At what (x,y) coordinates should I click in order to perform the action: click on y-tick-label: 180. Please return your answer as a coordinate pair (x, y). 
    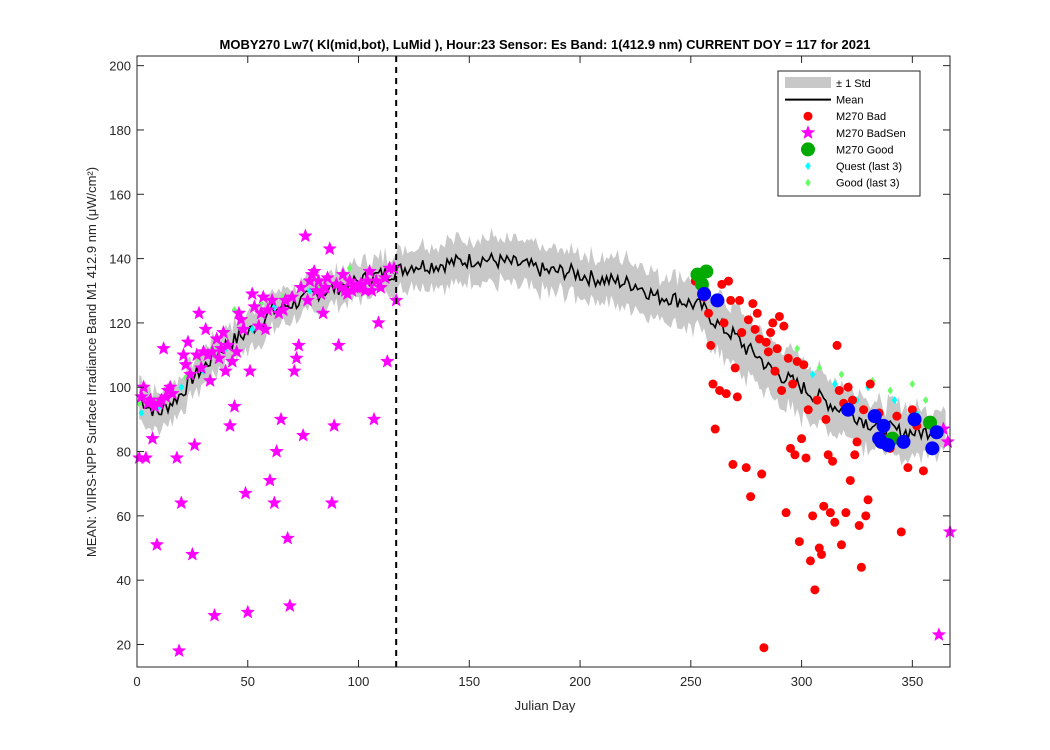
    Looking at the image, I should click on (120, 130).